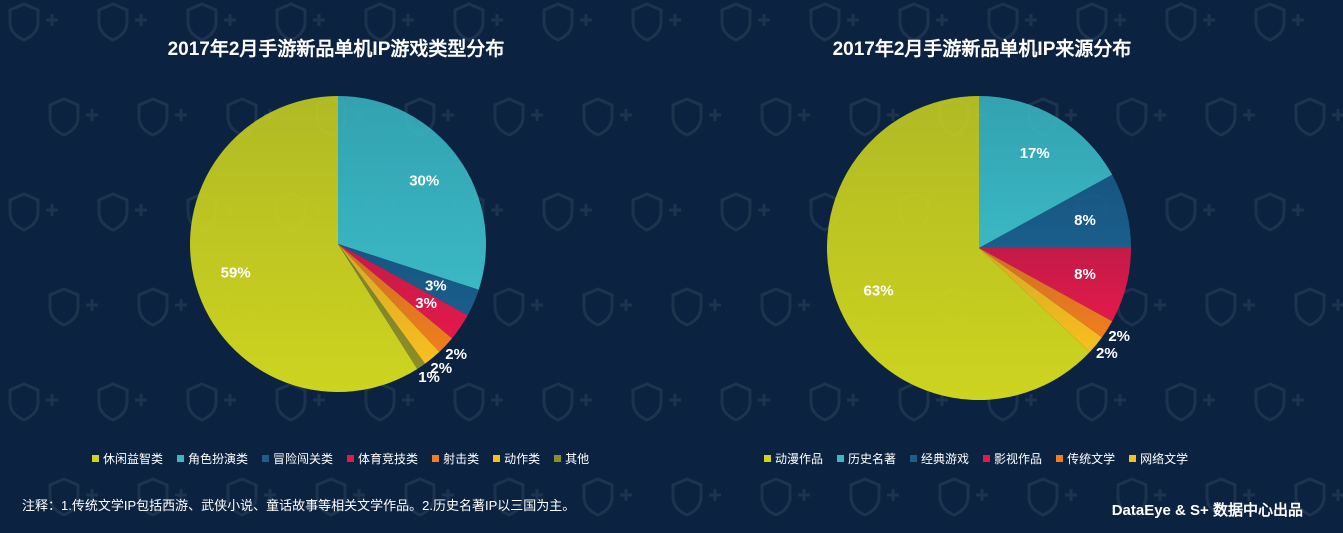  Describe the element at coordinates (1085, 274) in the screenshot. I see `pie-data-label-3: 8%` at that location.